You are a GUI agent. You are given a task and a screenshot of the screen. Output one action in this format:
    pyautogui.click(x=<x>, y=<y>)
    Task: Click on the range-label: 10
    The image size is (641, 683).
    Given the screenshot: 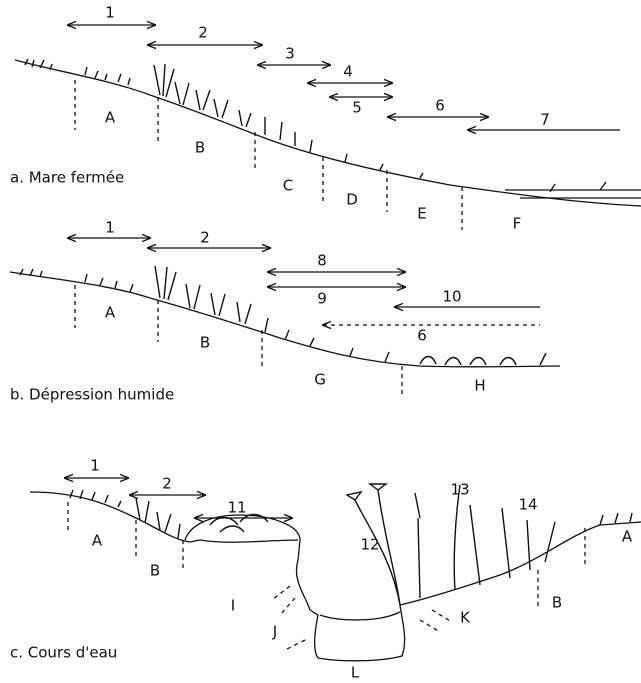 What is the action you would take?
    pyautogui.click(x=451, y=297)
    